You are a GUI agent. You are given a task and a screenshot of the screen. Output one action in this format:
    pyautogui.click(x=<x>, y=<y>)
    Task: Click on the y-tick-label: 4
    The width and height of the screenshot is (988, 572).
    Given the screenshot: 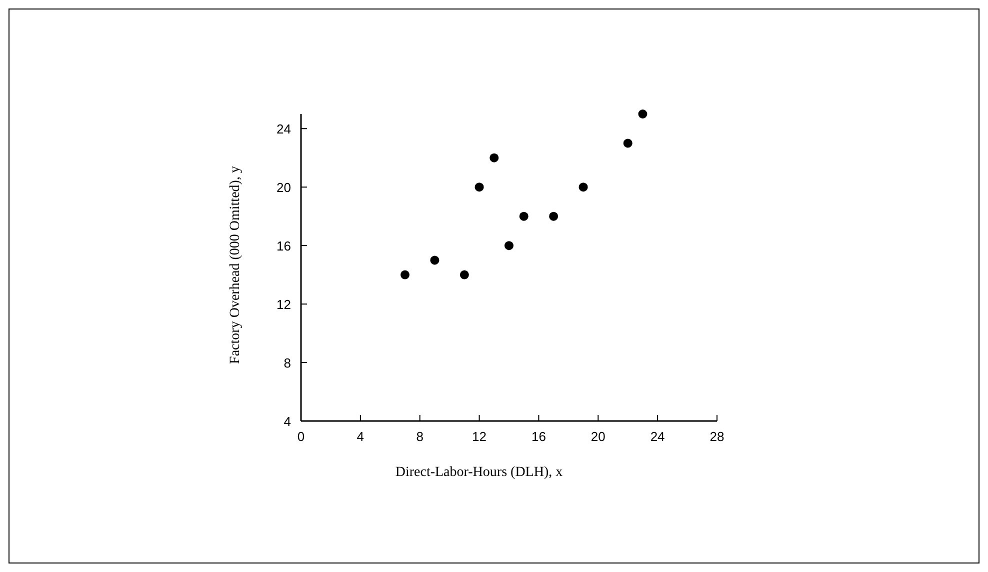 What is the action you would take?
    pyautogui.click(x=287, y=421)
    